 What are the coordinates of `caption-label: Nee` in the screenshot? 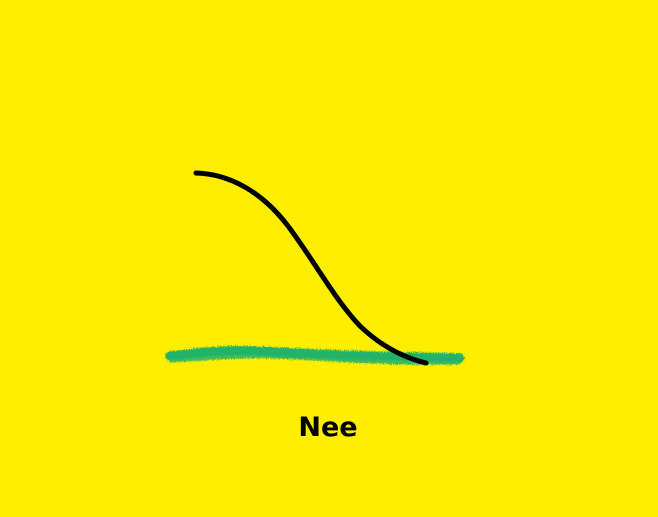 It's located at (328, 427).